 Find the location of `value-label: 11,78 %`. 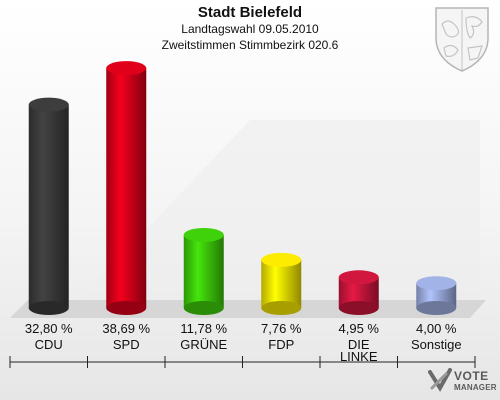

value-label: 11,78 % is located at coordinates (203, 328).